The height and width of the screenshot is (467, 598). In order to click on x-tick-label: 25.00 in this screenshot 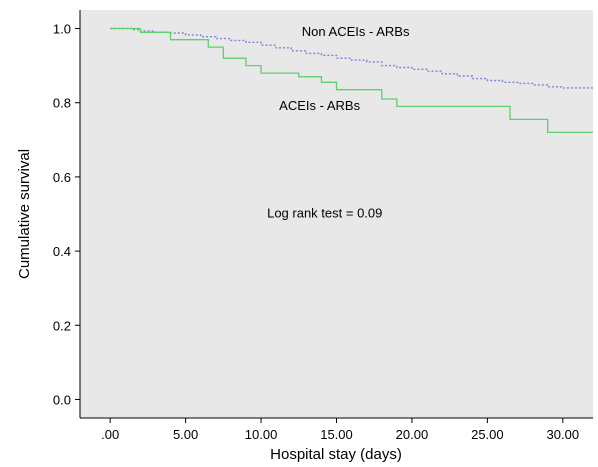, I will do `click(487, 434)`.